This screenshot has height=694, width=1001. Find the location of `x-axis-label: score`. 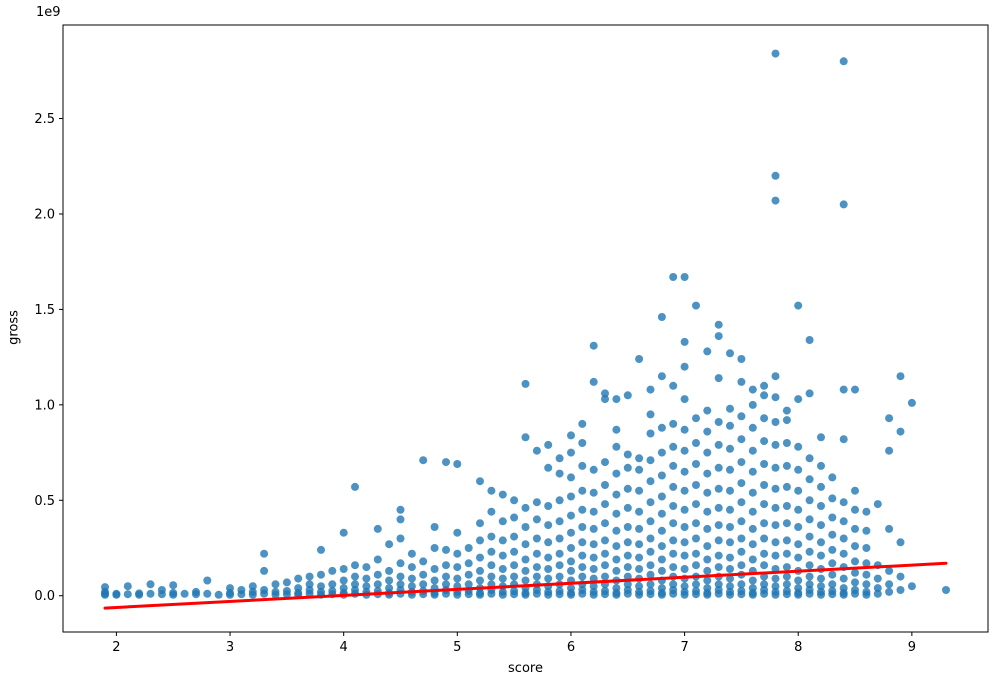

x-axis-label: score is located at coordinates (525, 668).